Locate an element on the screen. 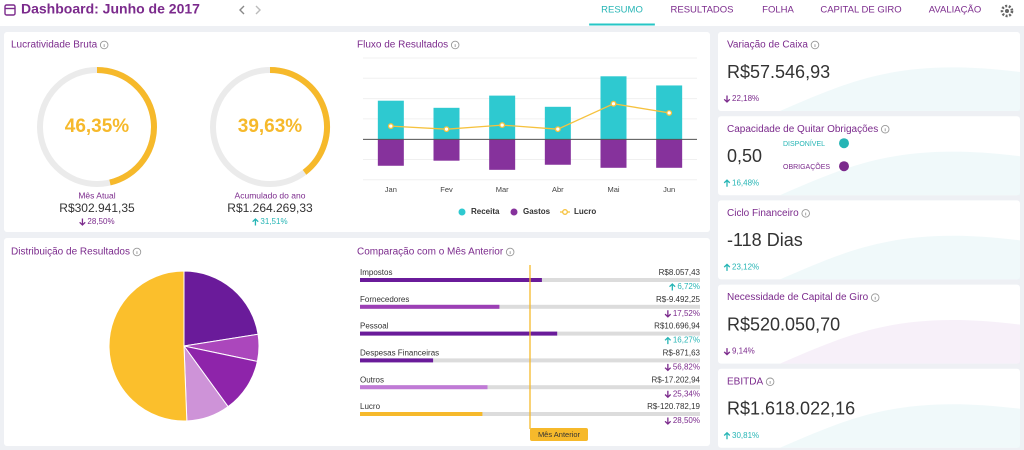  settings-icon is located at coordinates (1007, 11).